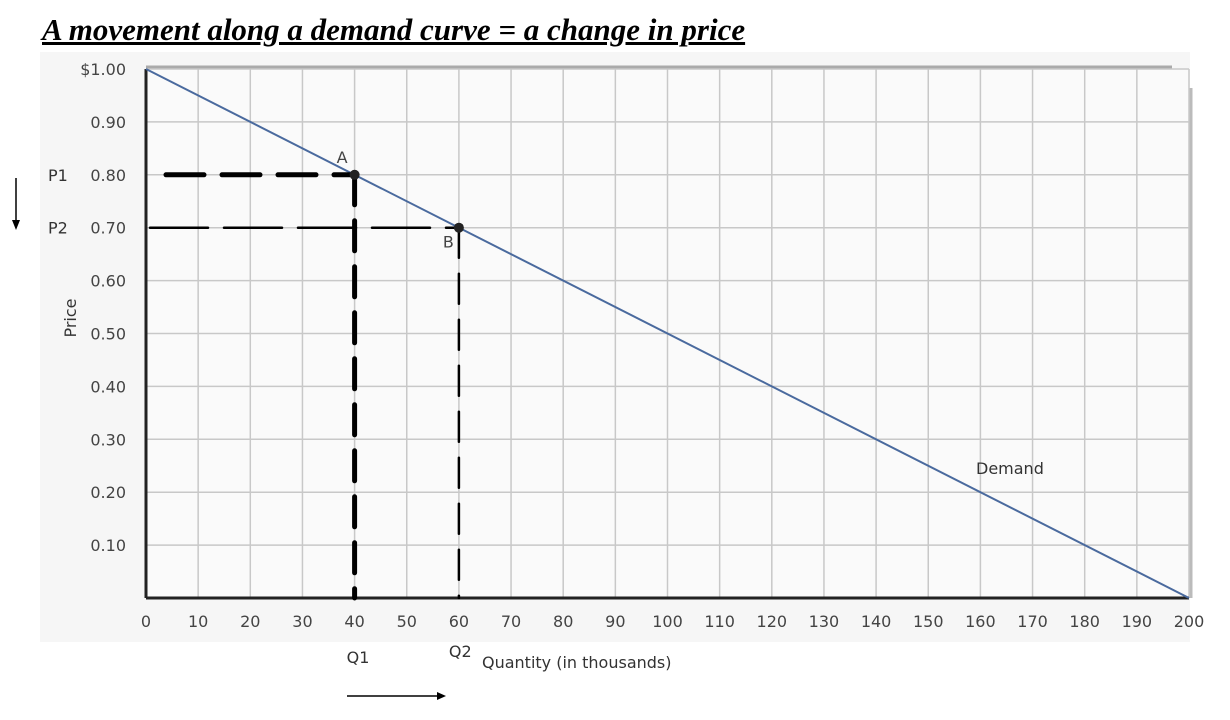 This screenshot has height=720, width=1230. What do you see at coordinates (876, 621) in the screenshot?
I see `x-tick-label: 140` at bounding box center [876, 621].